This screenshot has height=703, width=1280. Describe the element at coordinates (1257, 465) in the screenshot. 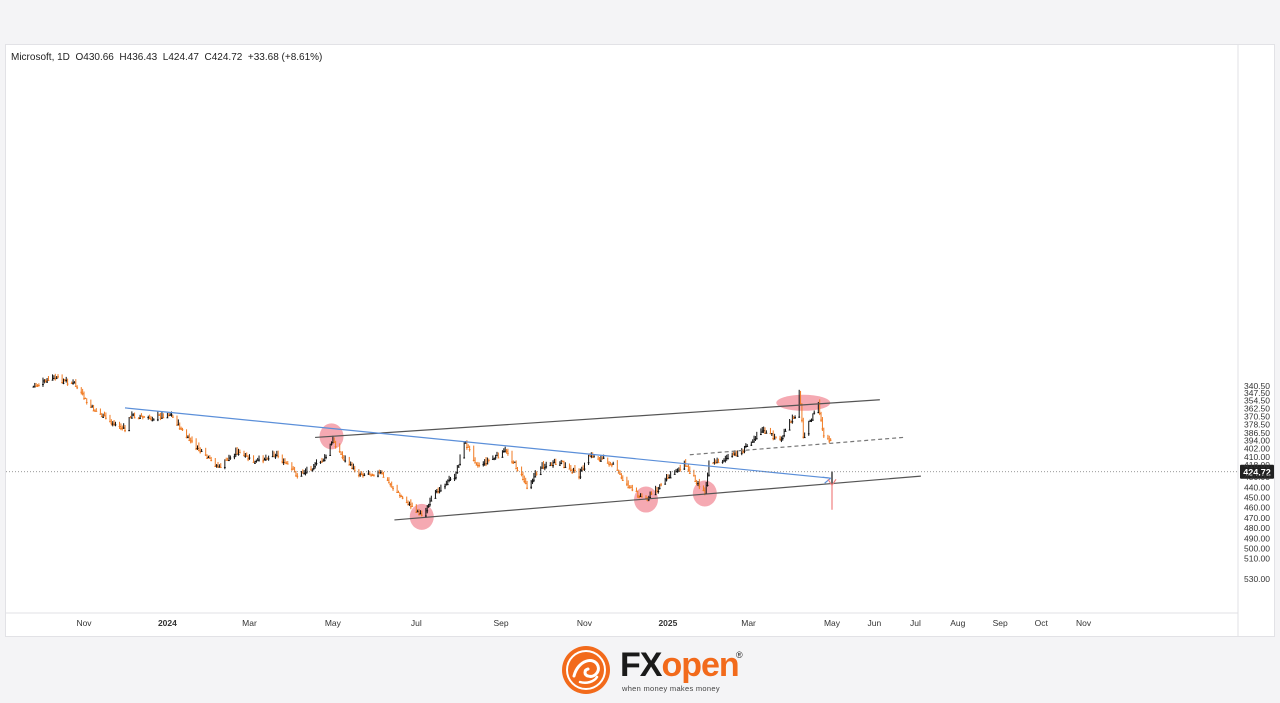

I see `price-tick-label: 418.00` at that location.